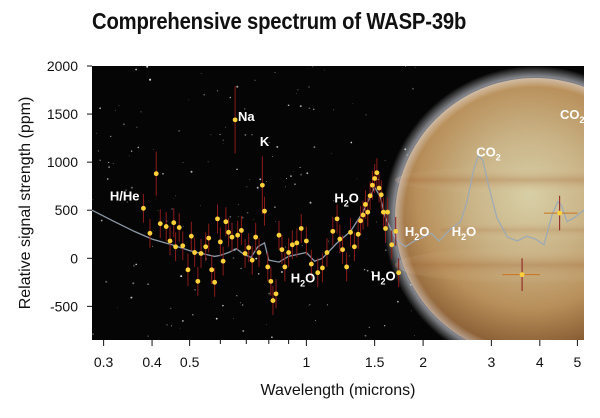  I want to click on x-tick-label: 5, so click(577, 362).